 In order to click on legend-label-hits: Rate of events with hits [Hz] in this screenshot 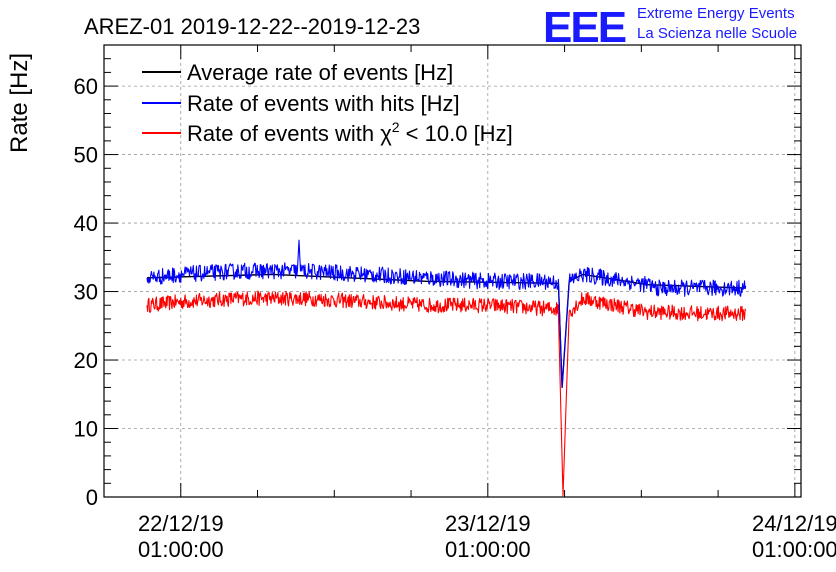, I will do `click(323, 103)`.